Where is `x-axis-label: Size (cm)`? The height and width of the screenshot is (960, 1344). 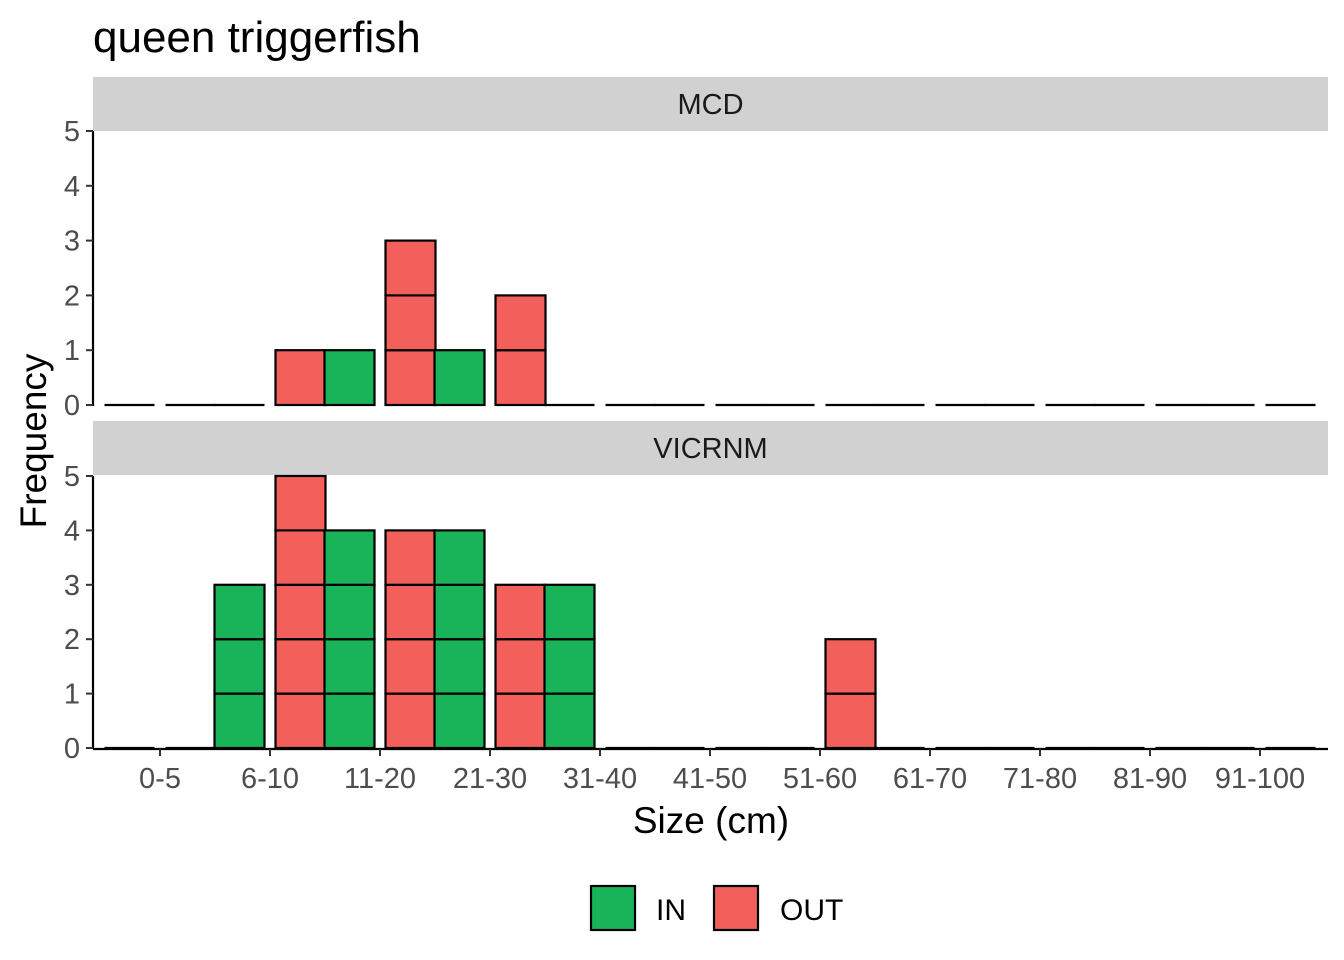
x-axis-label: Size (cm) is located at coordinates (711, 820).